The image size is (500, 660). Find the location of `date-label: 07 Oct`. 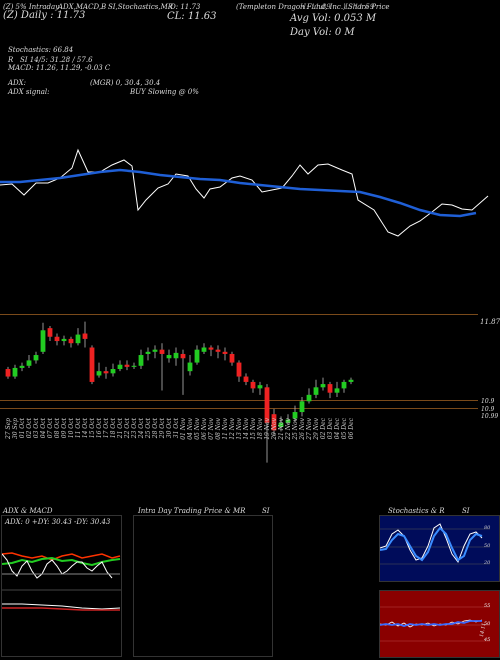

date-label: 07 Oct is located at coordinates (50, 428).